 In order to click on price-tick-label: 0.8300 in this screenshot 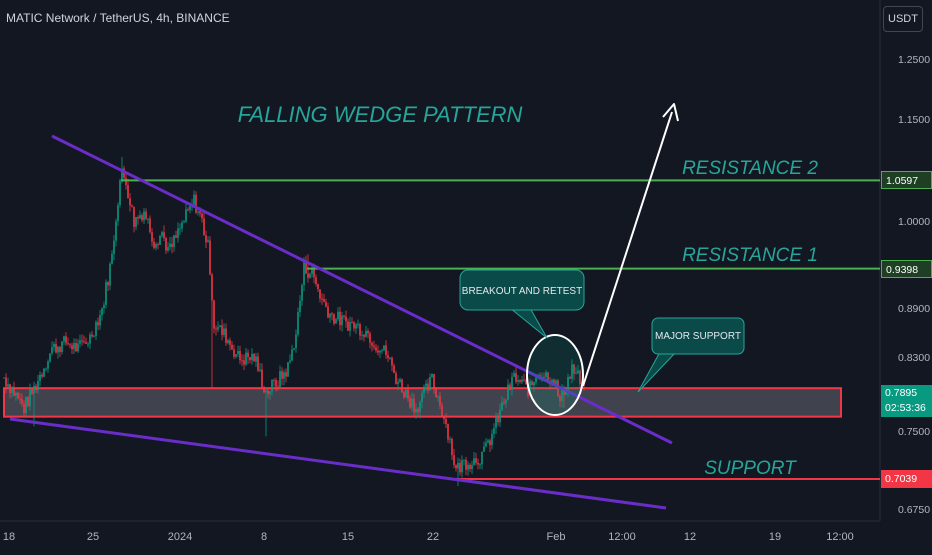, I will do `click(914, 358)`.